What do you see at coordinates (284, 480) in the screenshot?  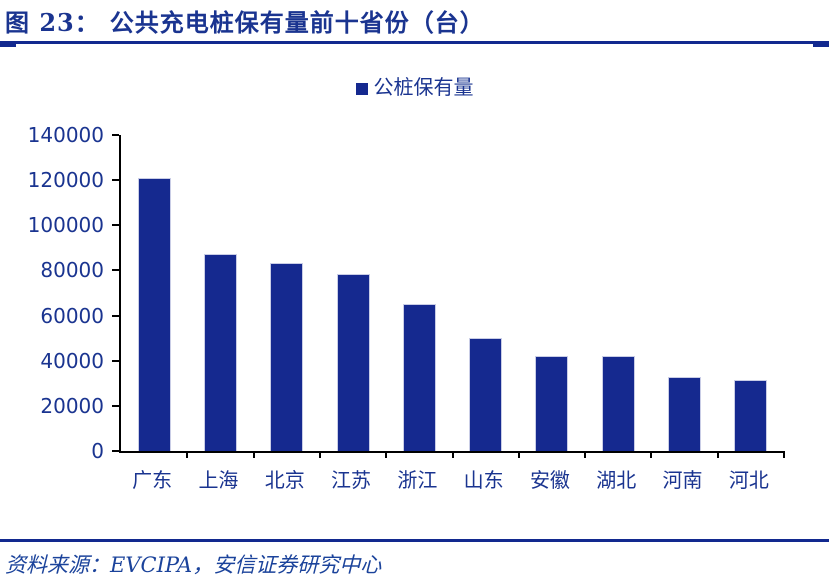 I see `x-axis-category-label: 北京` at bounding box center [284, 480].